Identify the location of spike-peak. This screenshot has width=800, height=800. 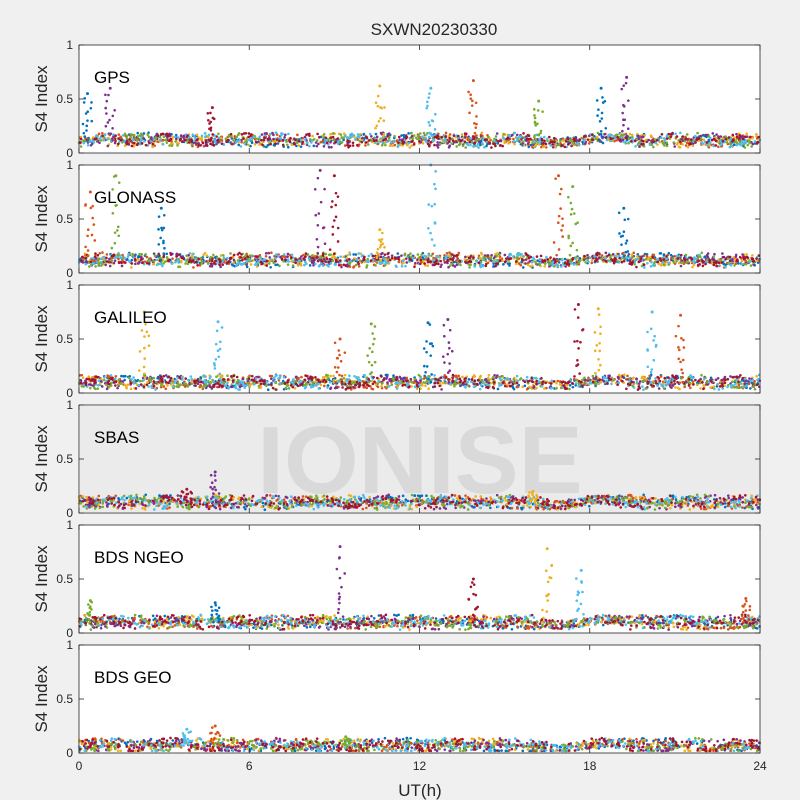
(161, 208).